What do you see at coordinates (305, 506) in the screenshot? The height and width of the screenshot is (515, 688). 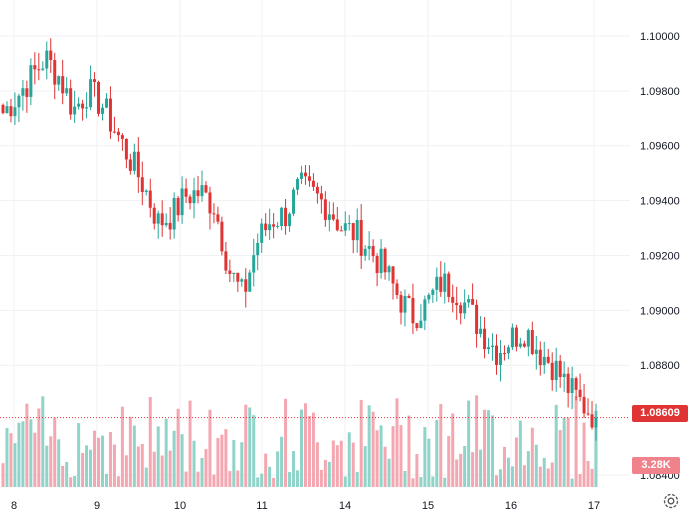 I see `time-axis: 8 9 10 11 14 15 16 17` at bounding box center [305, 506].